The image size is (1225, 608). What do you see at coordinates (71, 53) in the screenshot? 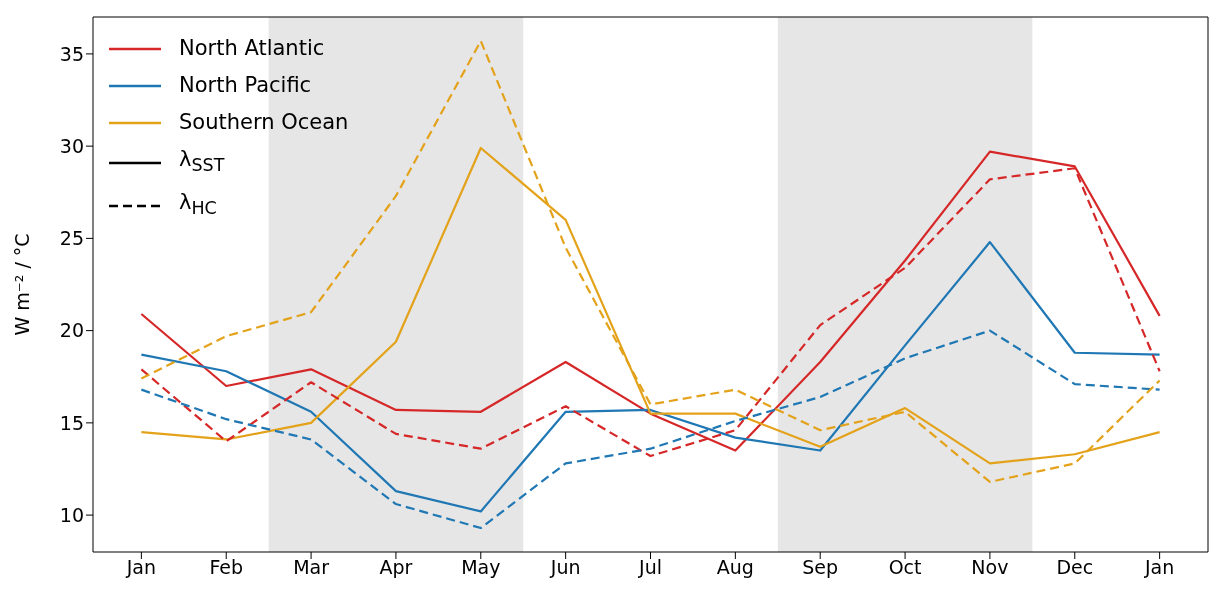
I see `y-tick-label: 35` at bounding box center [71, 53].